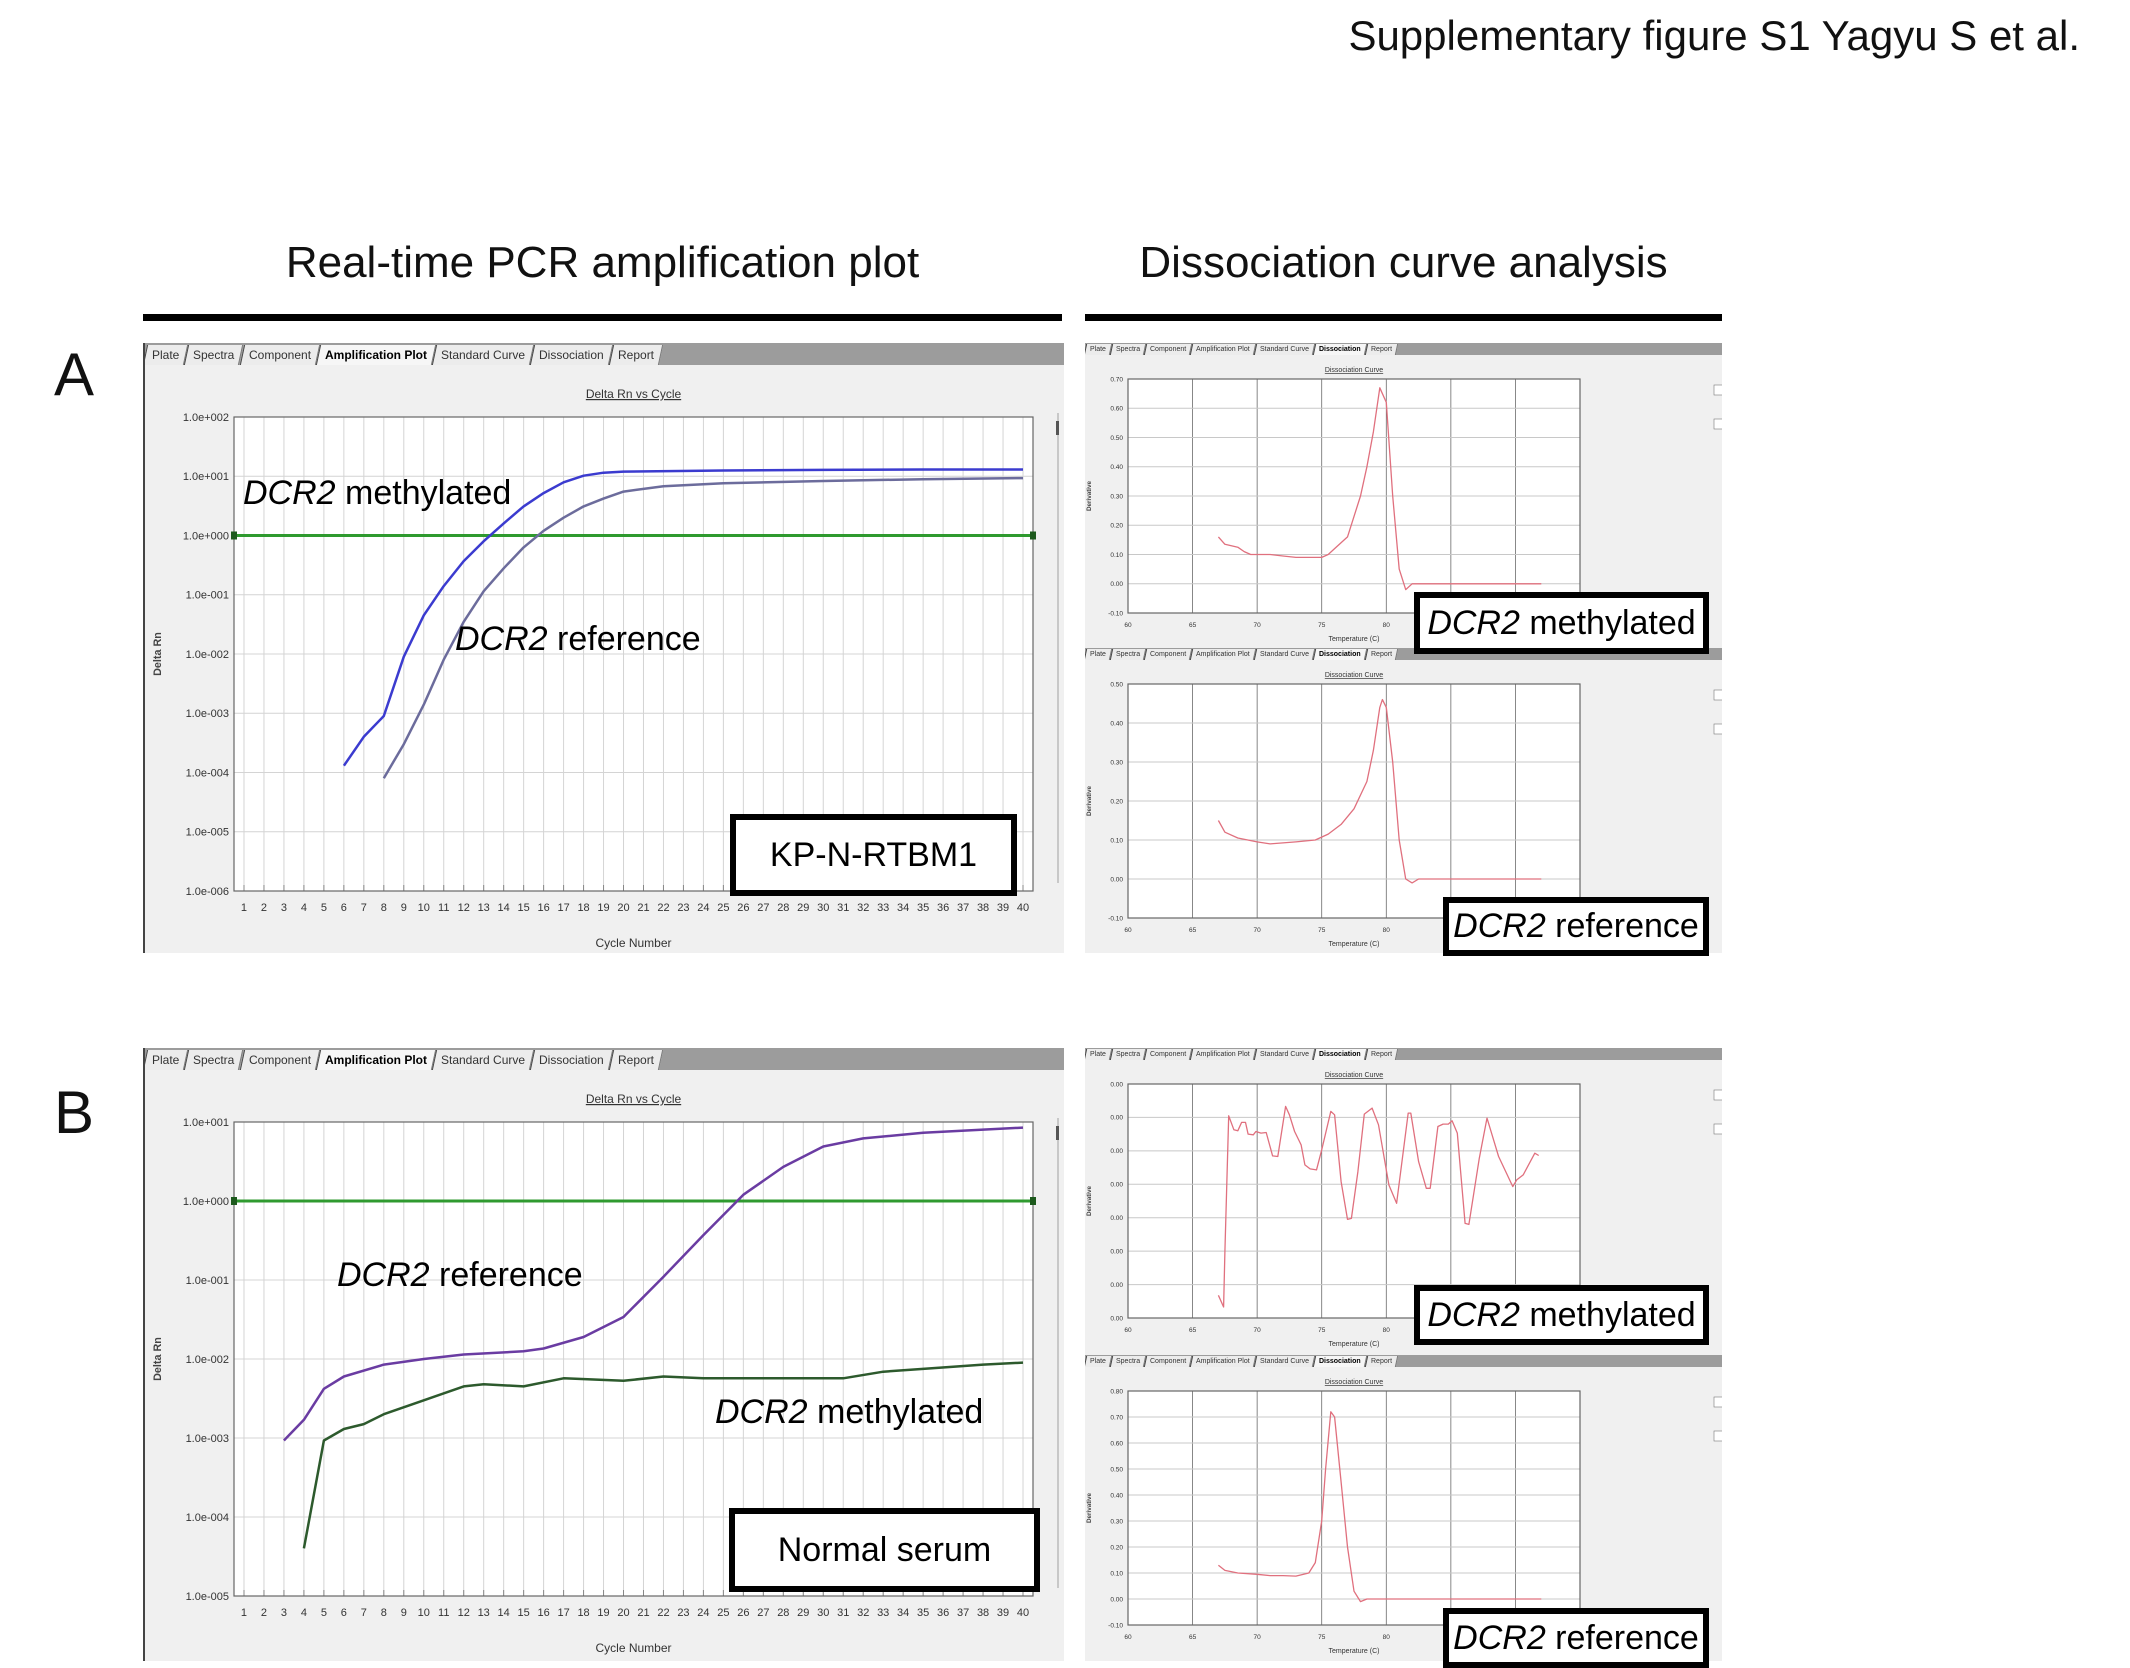 This screenshot has height=1668, width=2130. What do you see at coordinates (943, 1613) in the screenshot?
I see `x-tick-label: 36` at bounding box center [943, 1613].